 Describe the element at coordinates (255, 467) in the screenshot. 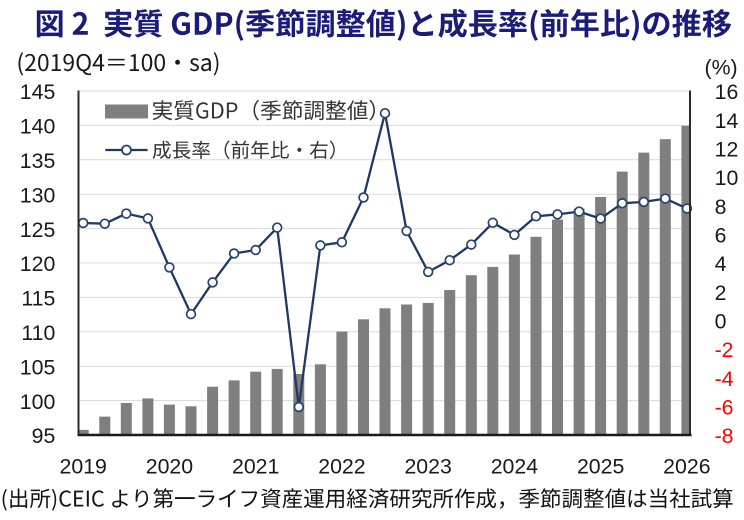

I see `svg-text: 2021` at that location.